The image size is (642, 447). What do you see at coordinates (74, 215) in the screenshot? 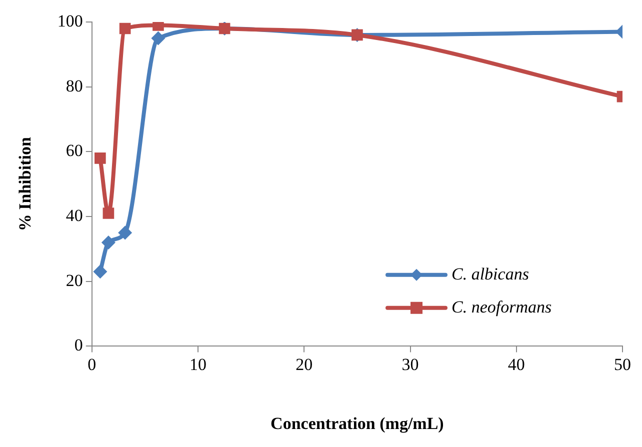
I see `y-tick-label: 40` at bounding box center [74, 215].